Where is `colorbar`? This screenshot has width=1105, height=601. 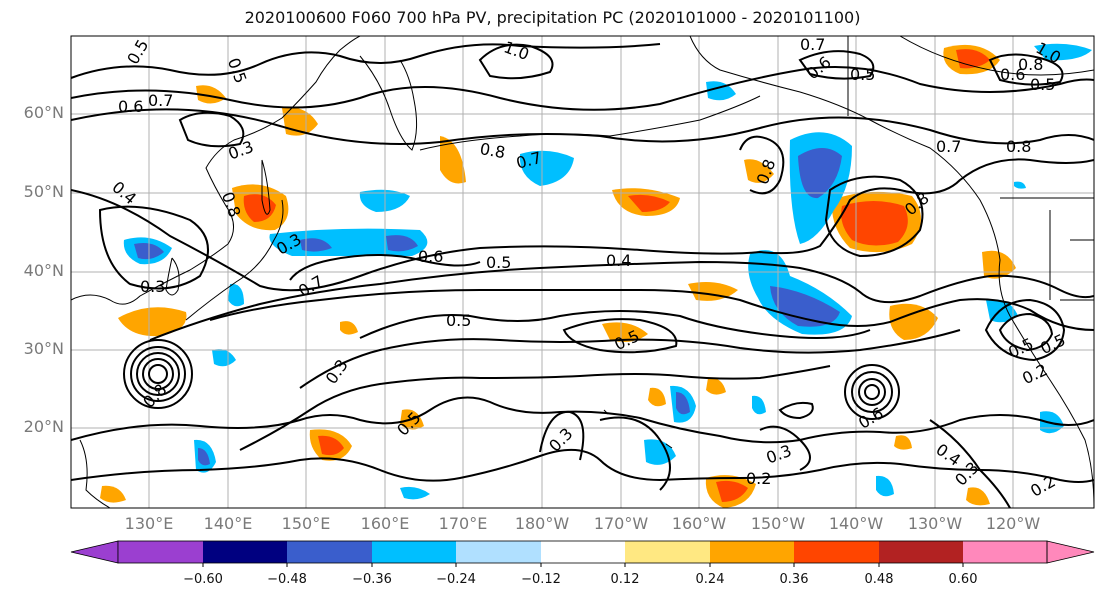
colorbar is located at coordinates (582, 553).